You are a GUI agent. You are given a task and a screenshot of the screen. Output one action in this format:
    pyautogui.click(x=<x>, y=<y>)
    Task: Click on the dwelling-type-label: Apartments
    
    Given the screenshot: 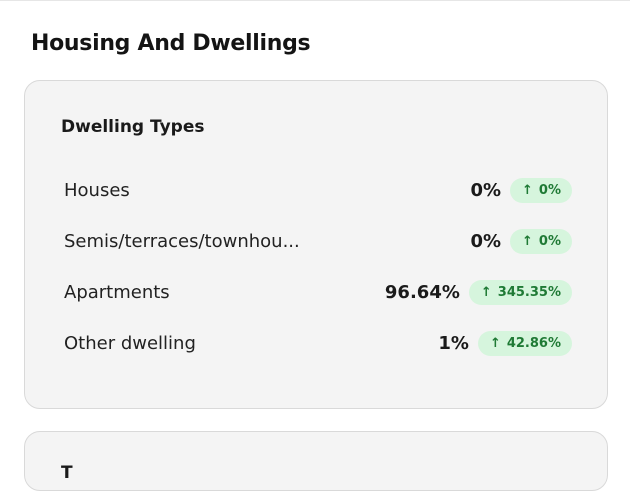 What is the action you would take?
    pyautogui.click(x=117, y=292)
    